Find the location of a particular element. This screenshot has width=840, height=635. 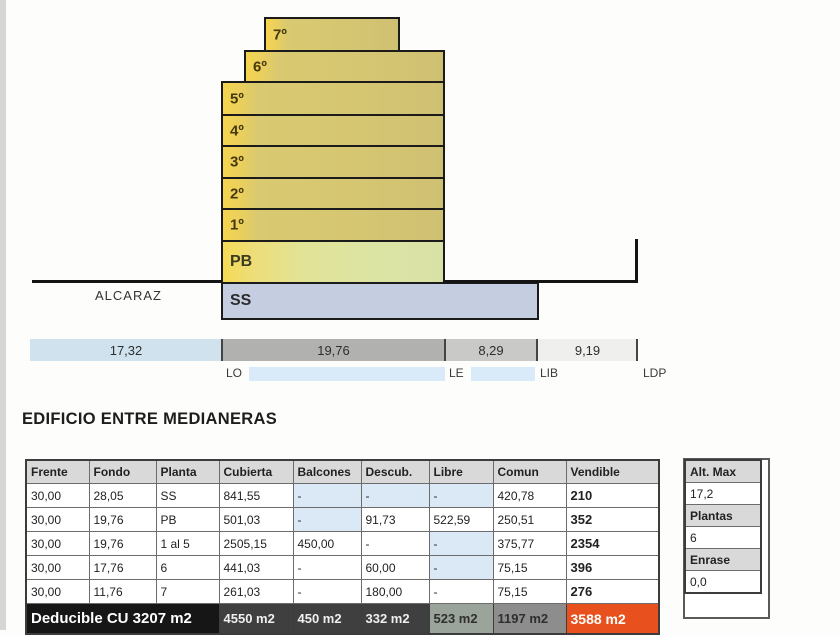

side-header-altmax: Alt. Max is located at coordinates (723, 471).